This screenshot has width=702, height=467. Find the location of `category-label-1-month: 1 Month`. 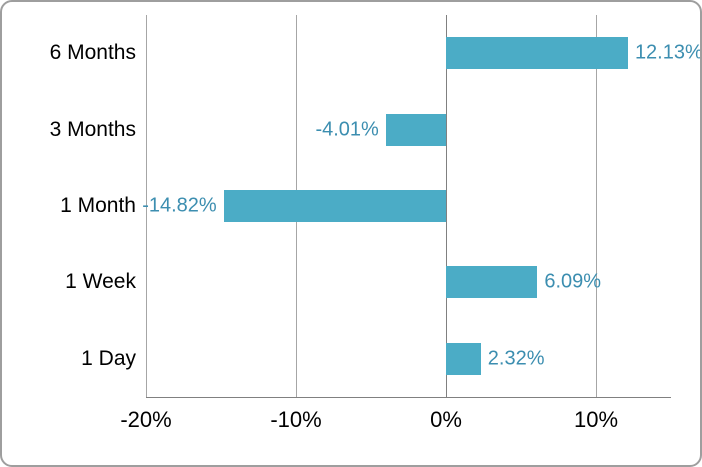

category-label-1-month: 1 Month is located at coordinates (98, 205).